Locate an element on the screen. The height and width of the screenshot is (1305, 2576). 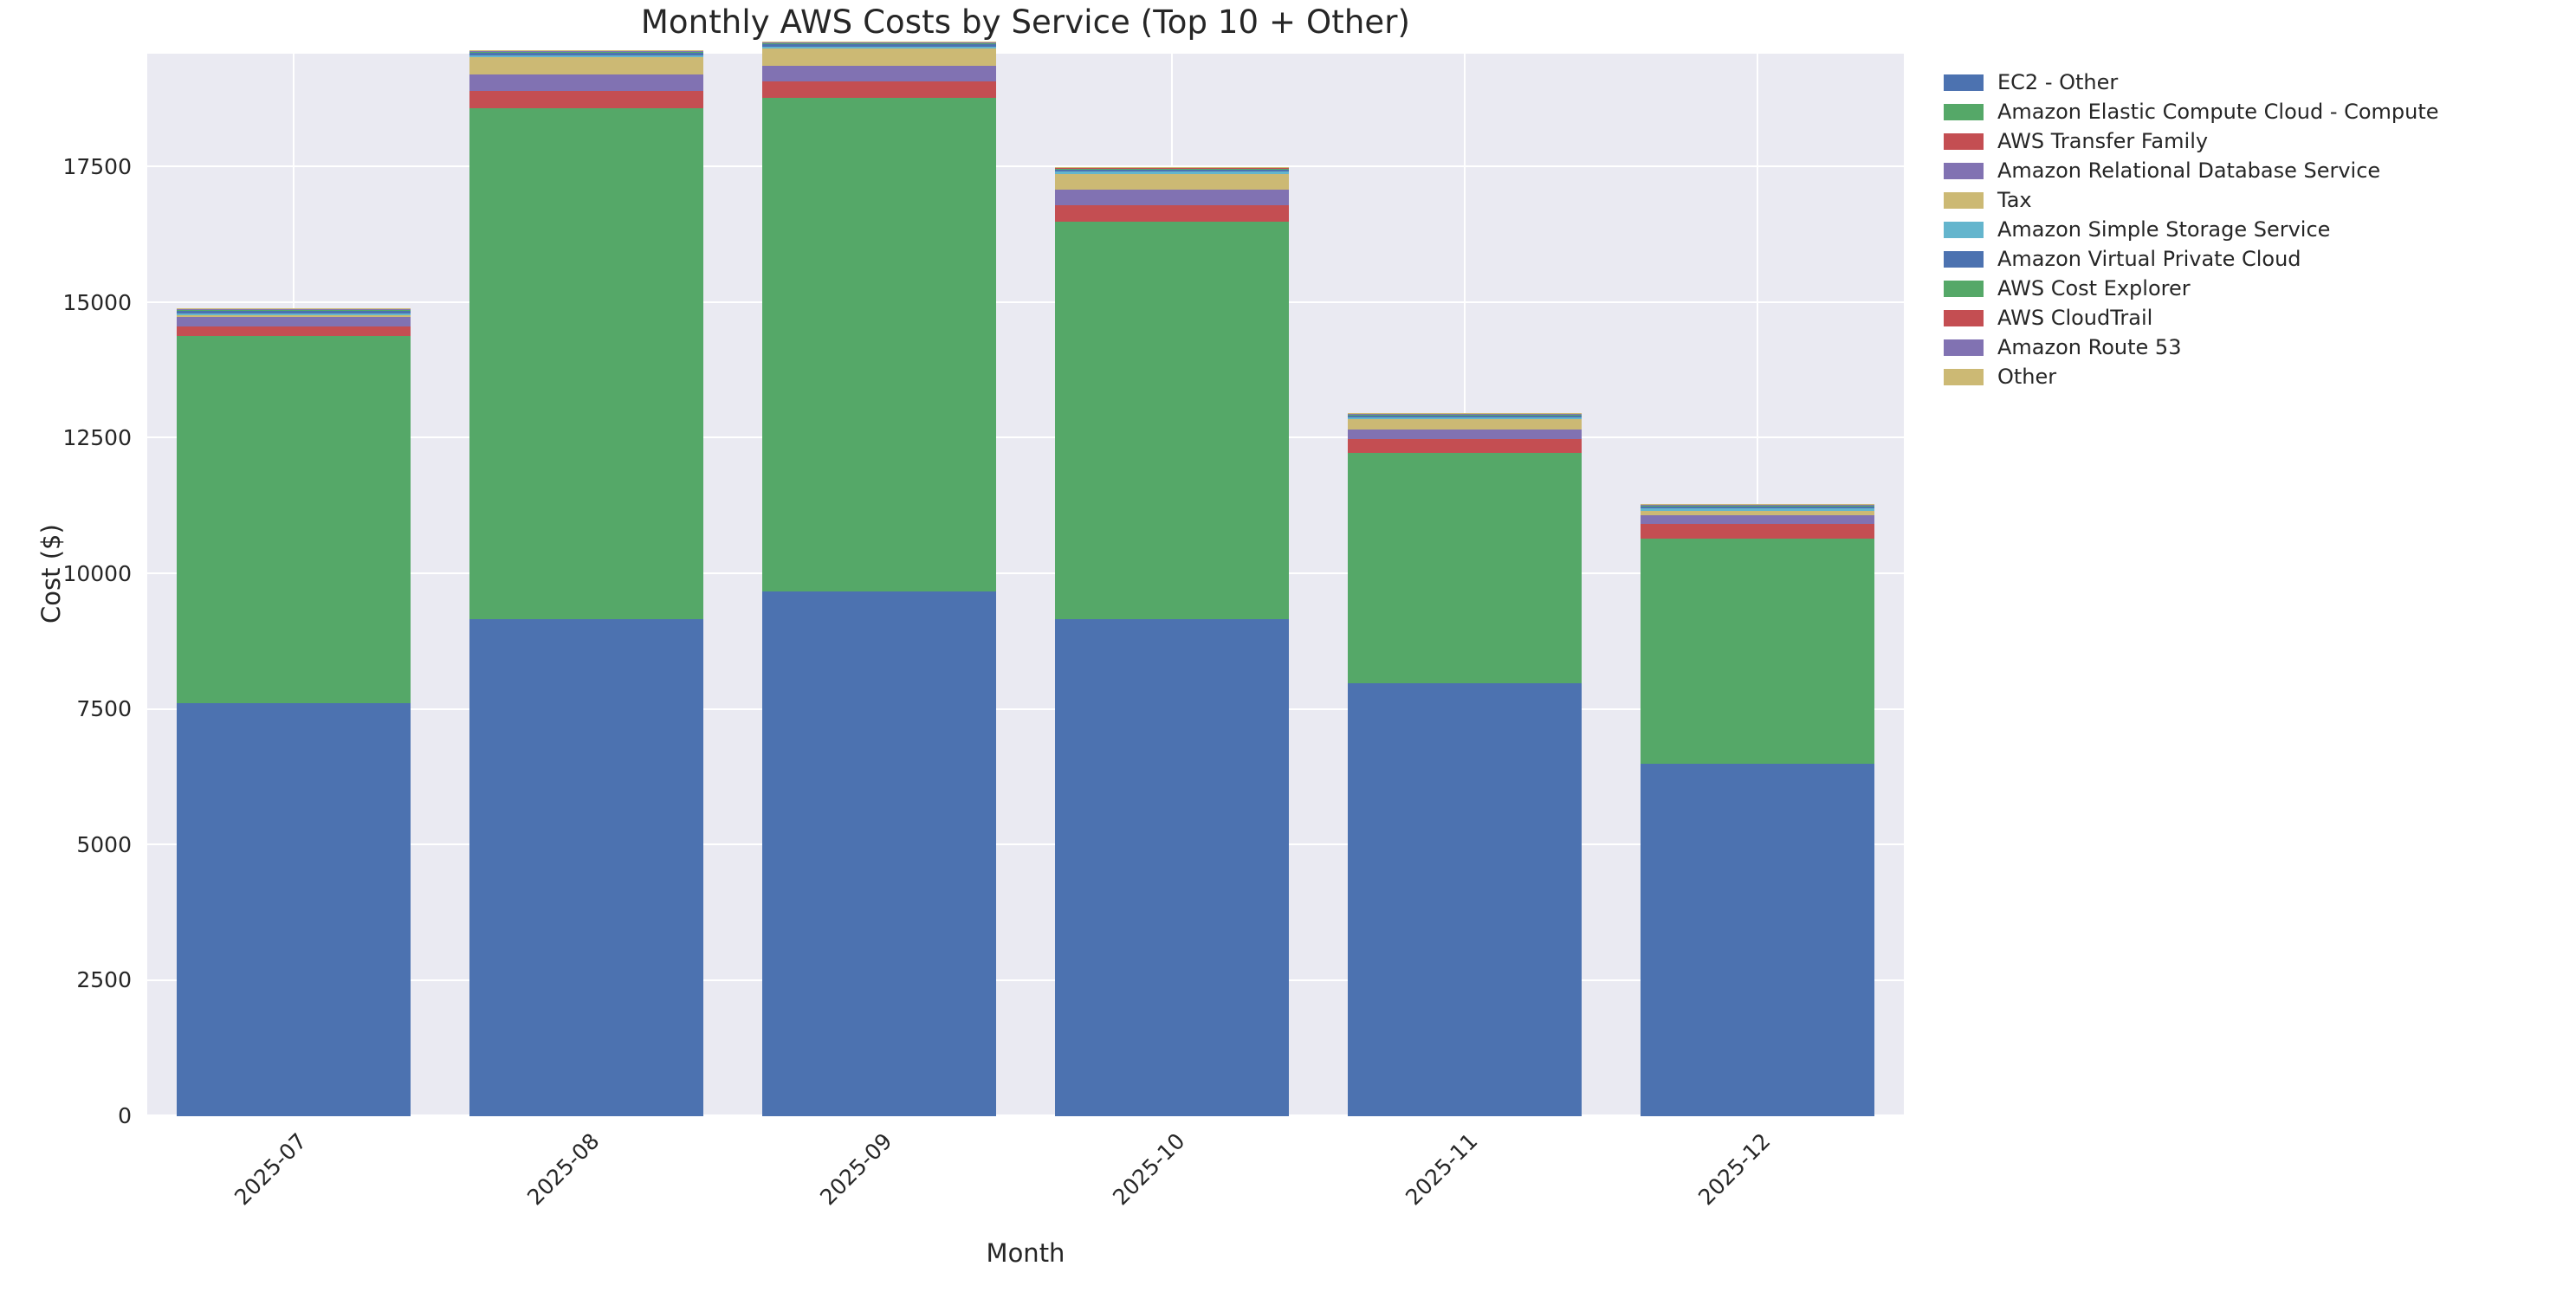
x-tick-label: 2025-08 is located at coordinates (563, 1169).